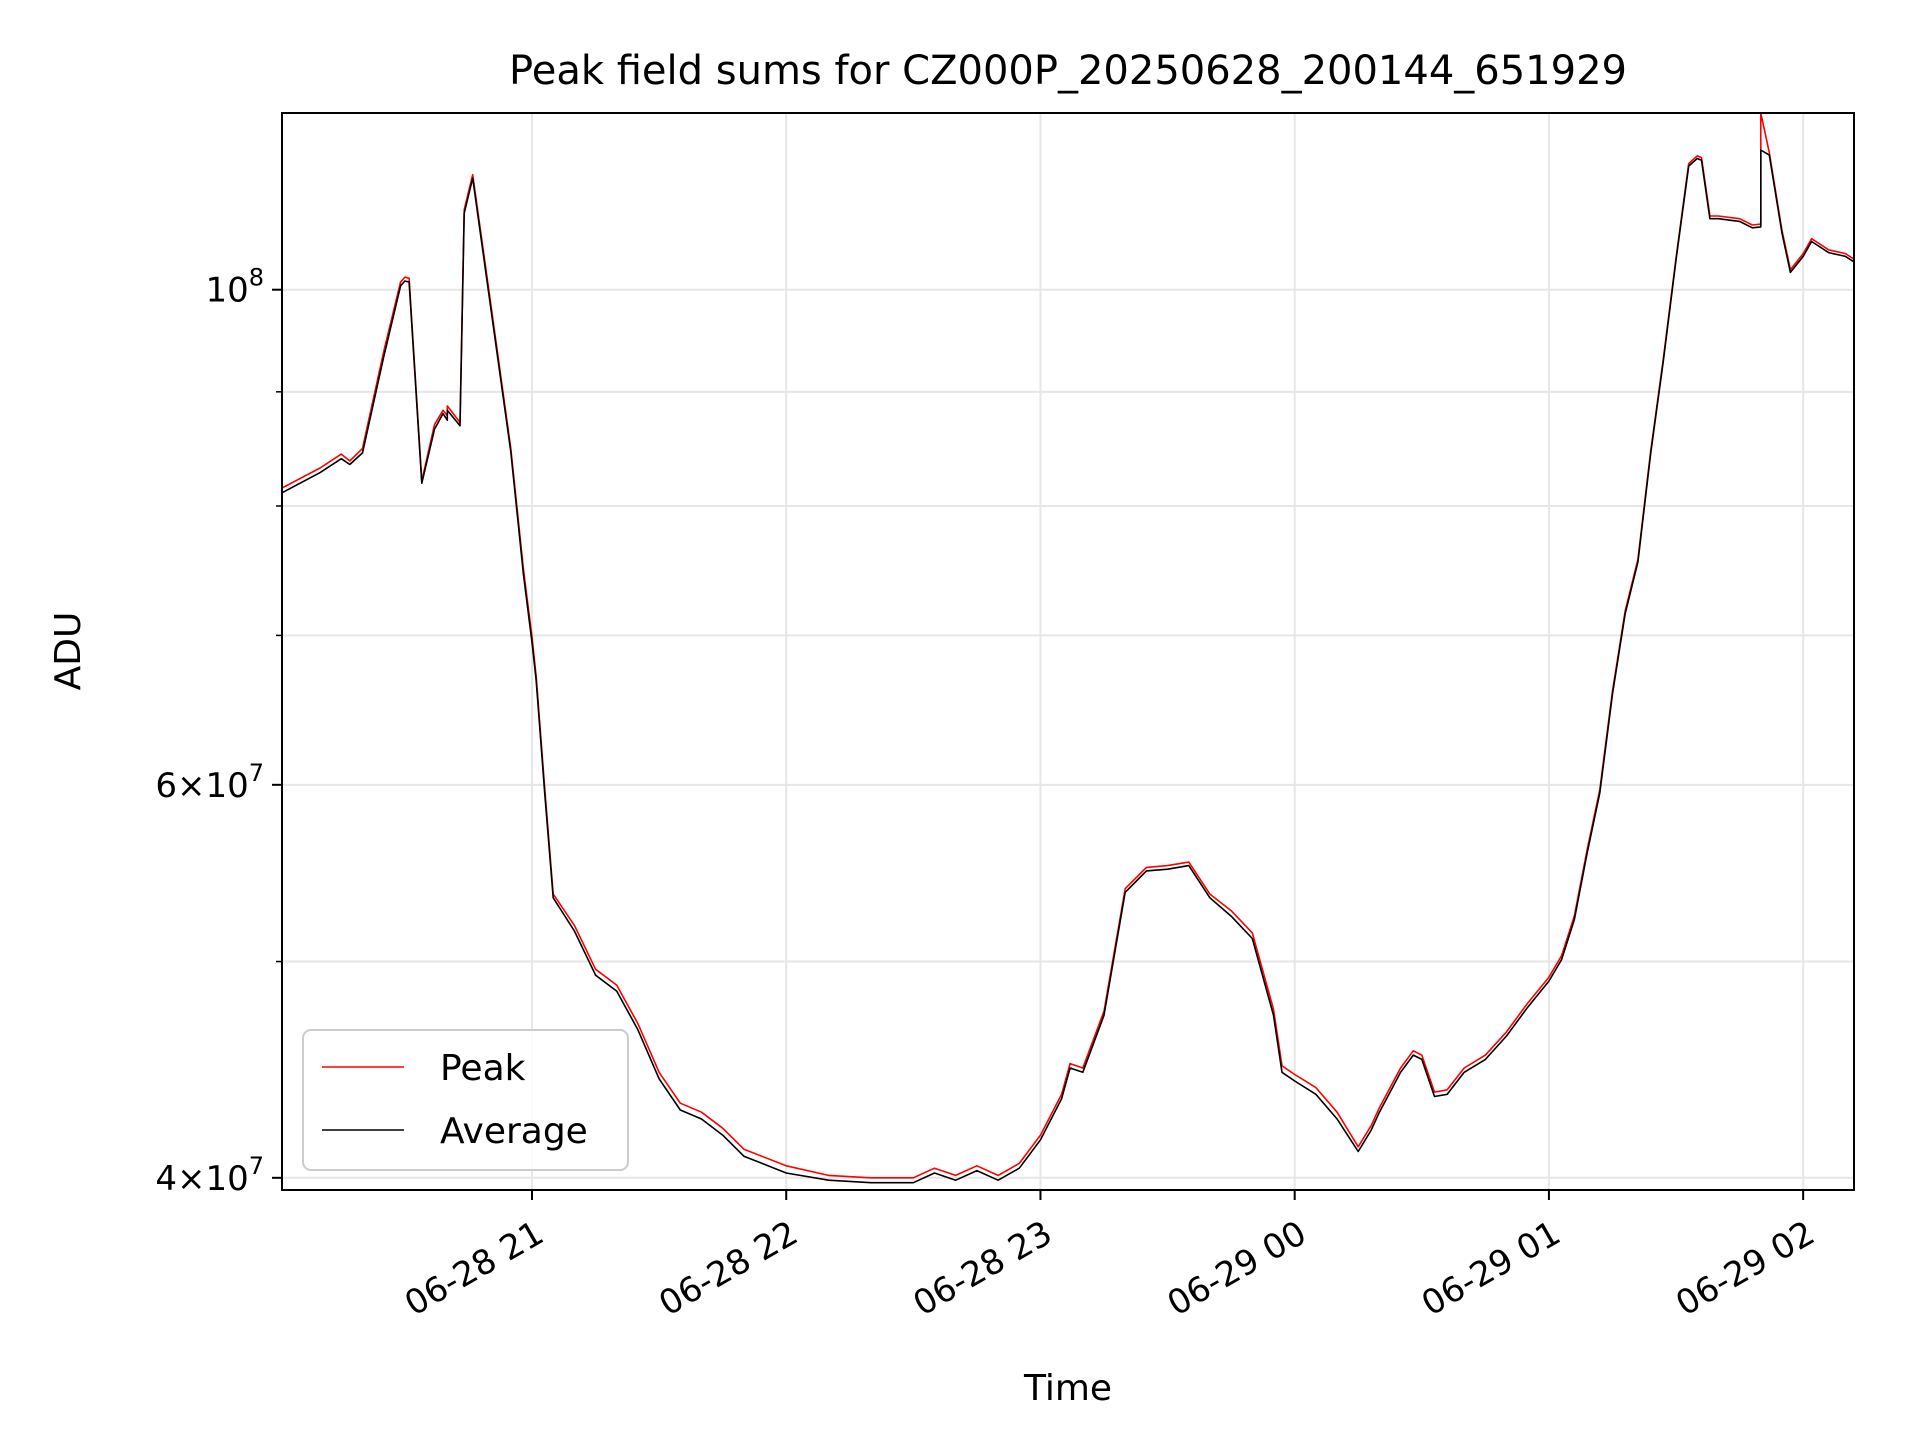  What do you see at coordinates (256, 278) in the screenshot?
I see `y-tick-exponent: 8` at bounding box center [256, 278].